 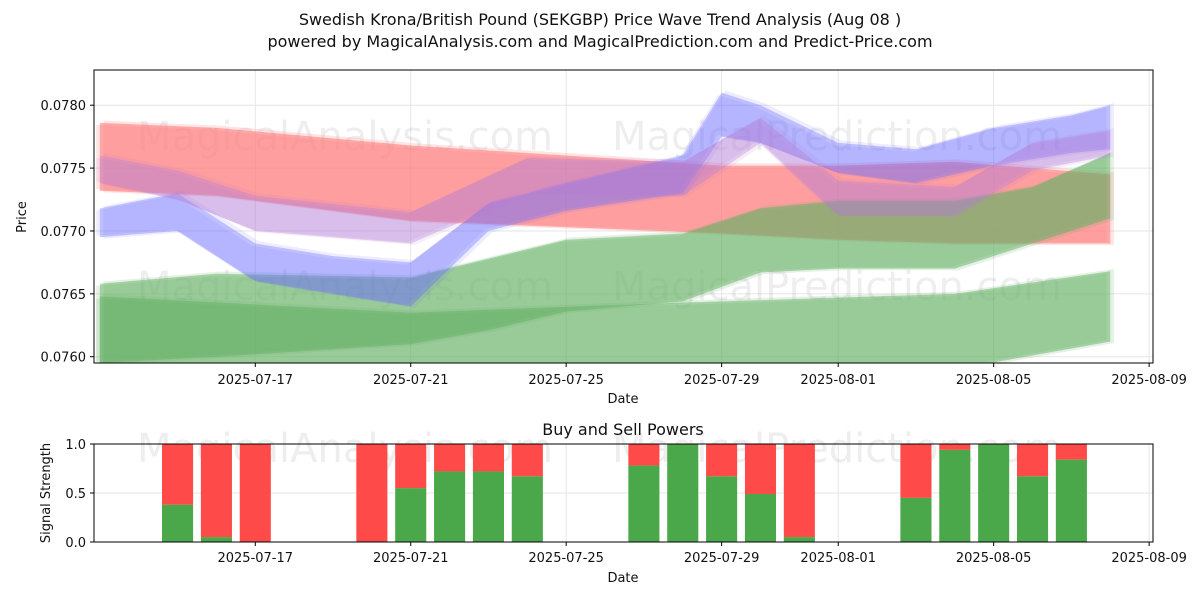 I want to click on price-y-axis-label: Price, so click(x=22, y=217).